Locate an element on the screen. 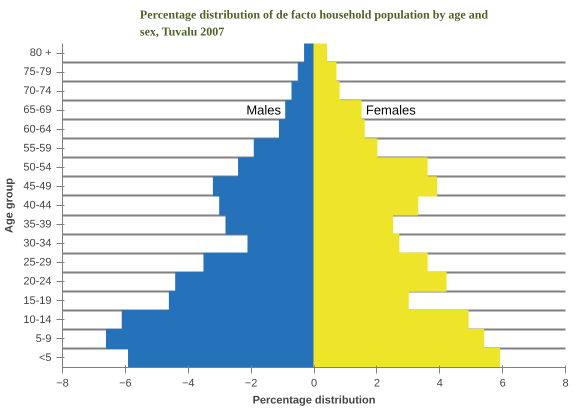 This screenshot has width=577, height=409. x-tick-label: 8 is located at coordinates (565, 384).